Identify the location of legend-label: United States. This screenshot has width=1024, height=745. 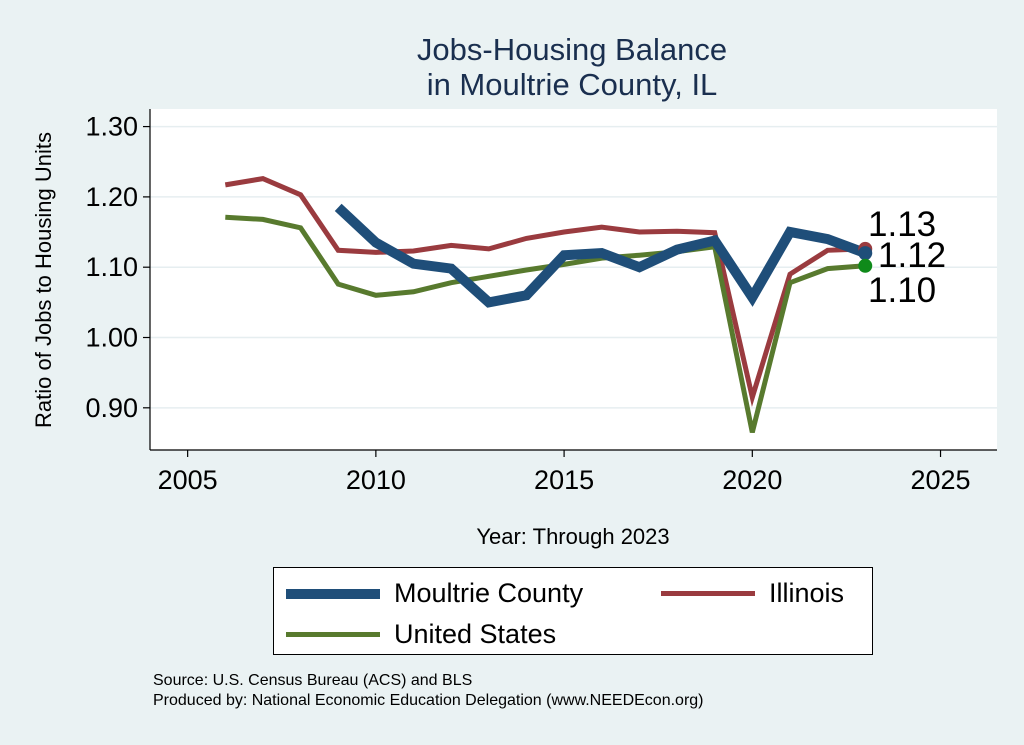
(475, 634).